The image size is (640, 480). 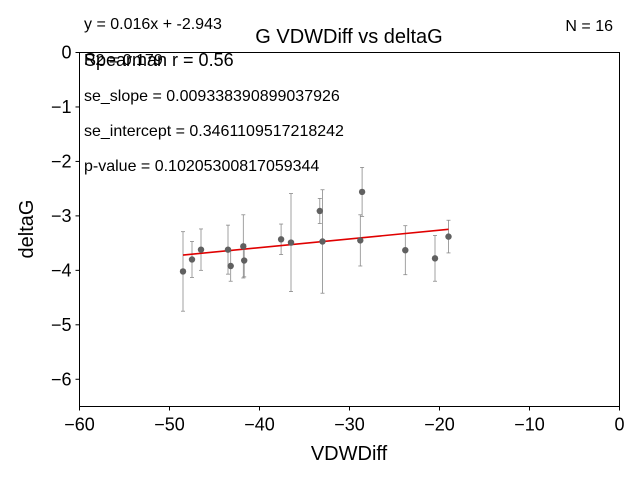 I want to click on fit-equation: y = 0.016x + -2.943, so click(x=153, y=24).